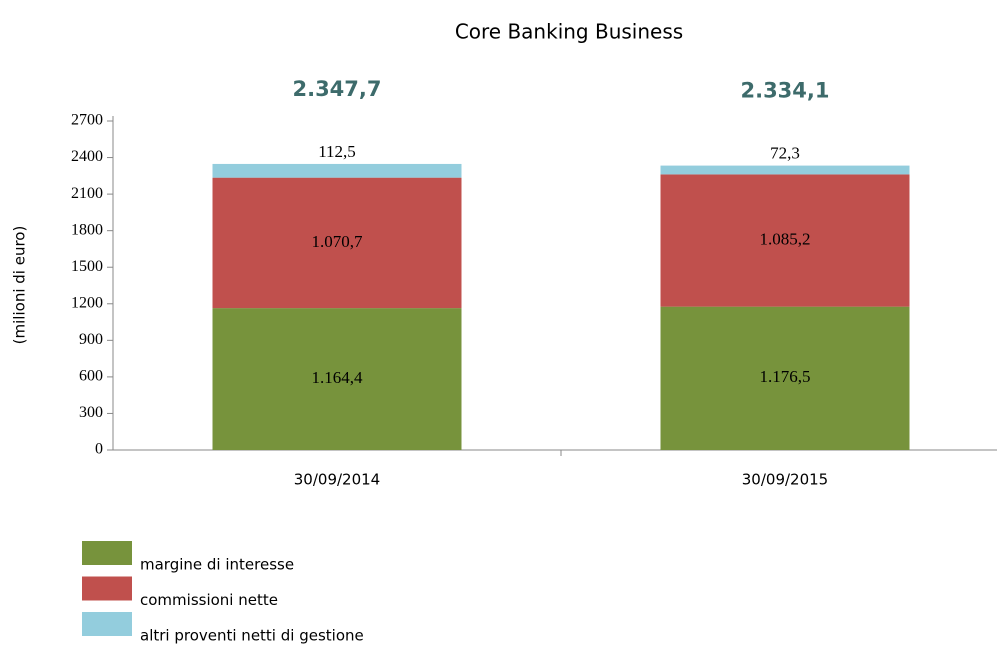 The width and height of the screenshot is (998, 646). Describe the element at coordinates (91, 339) in the screenshot. I see `y-tick-label: 900` at that location.